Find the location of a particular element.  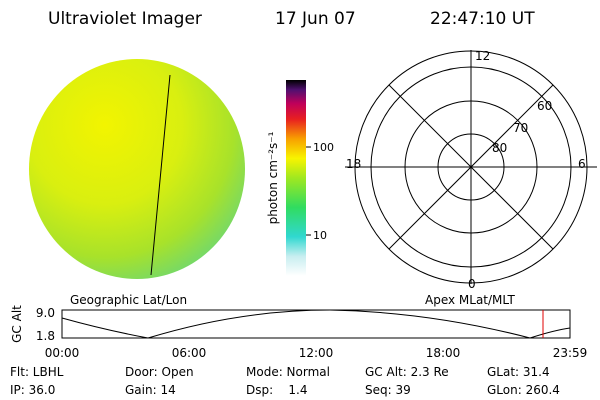

status-field: Seq: 39 is located at coordinates (388, 390).